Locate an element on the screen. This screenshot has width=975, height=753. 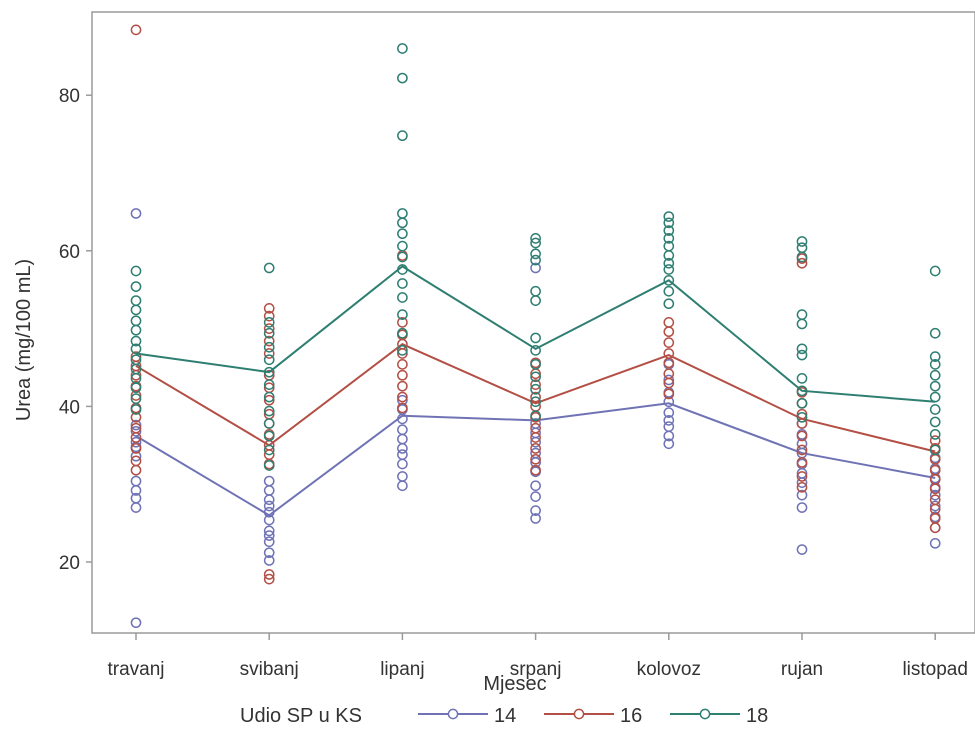
x-axis-label: Mjesec is located at coordinates (514, 684).